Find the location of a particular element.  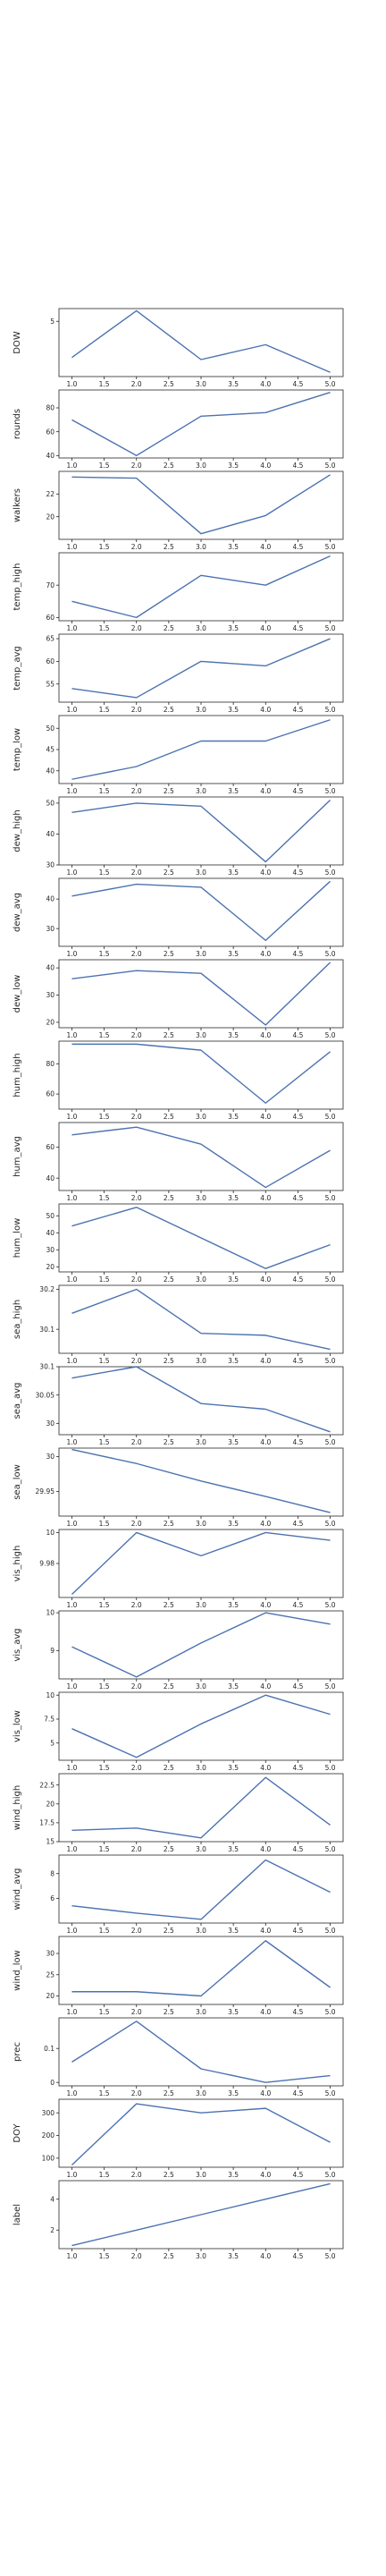

y-tick-label: 65 is located at coordinates (50, 639).